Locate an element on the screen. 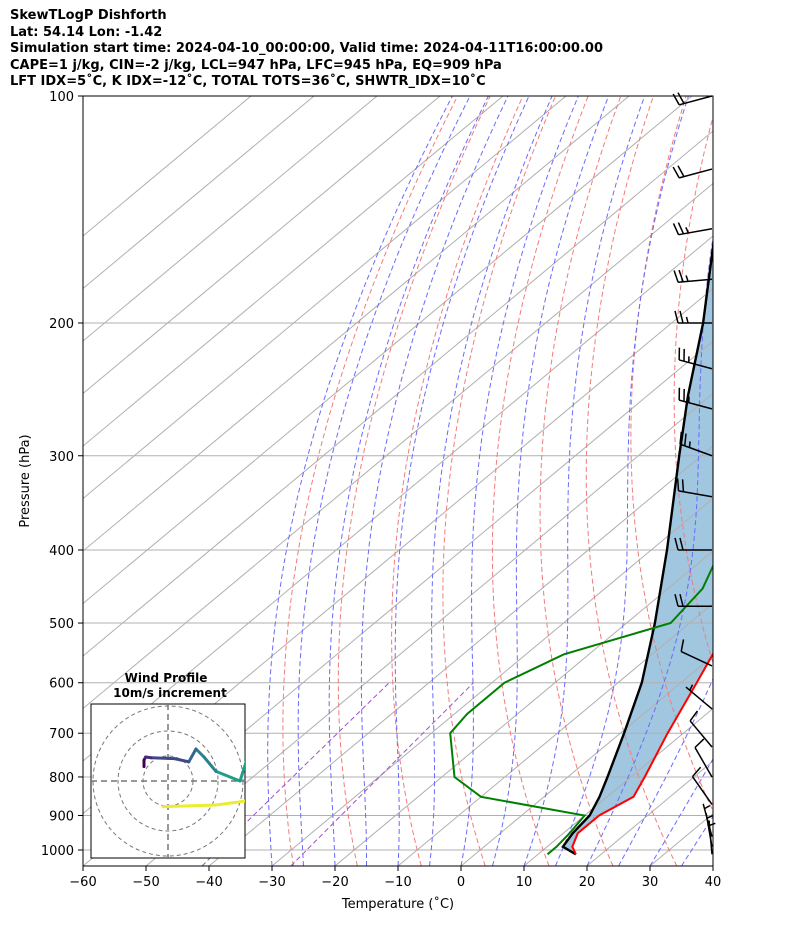 Image resolution: width=794 pixels, height=937 pixels. cape-region is located at coordinates (637, 551).